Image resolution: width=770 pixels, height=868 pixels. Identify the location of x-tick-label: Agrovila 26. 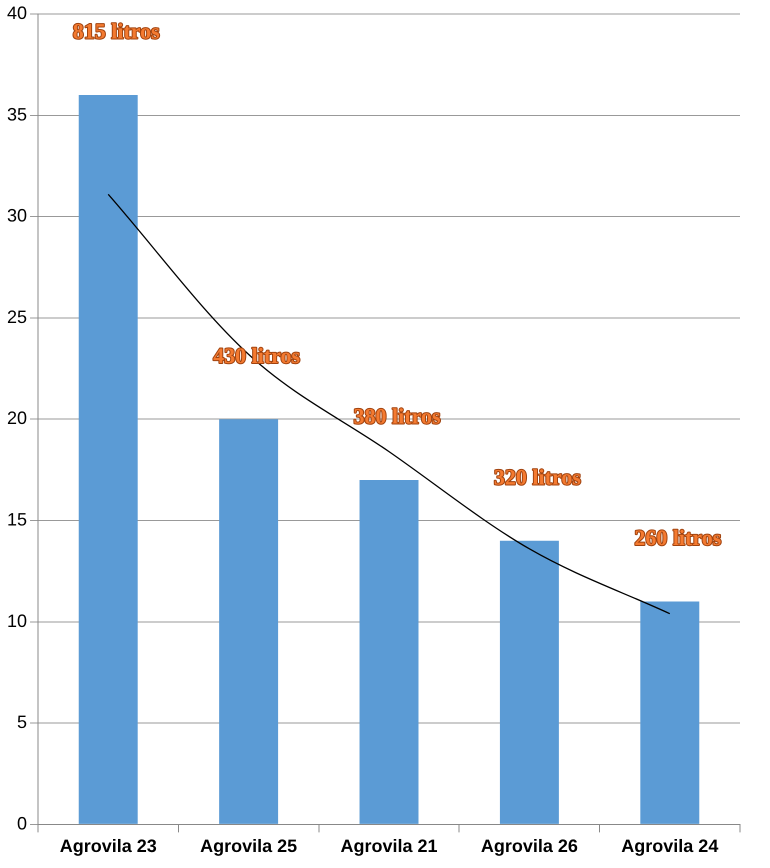
(529, 846).